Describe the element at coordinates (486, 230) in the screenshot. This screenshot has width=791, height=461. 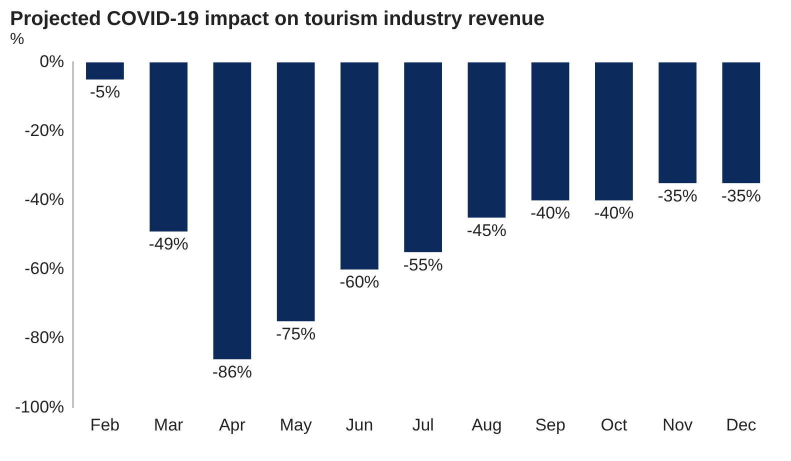
I see `data-label: -45%` at that location.